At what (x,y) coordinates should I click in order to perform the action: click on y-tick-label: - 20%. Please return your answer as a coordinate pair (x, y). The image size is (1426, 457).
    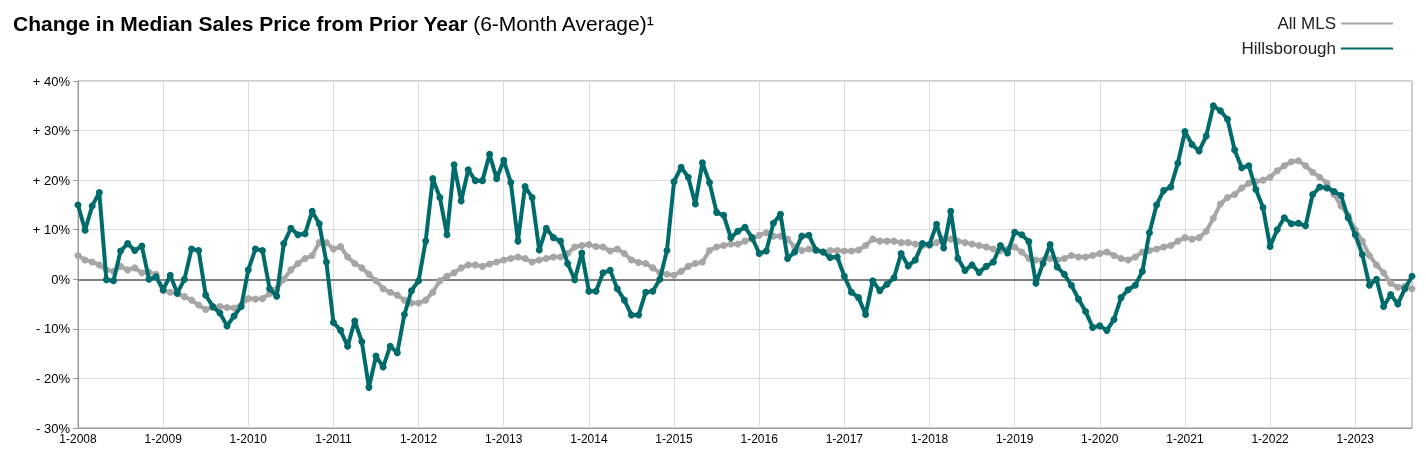
    Looking at the image, I should click on (53, 378).